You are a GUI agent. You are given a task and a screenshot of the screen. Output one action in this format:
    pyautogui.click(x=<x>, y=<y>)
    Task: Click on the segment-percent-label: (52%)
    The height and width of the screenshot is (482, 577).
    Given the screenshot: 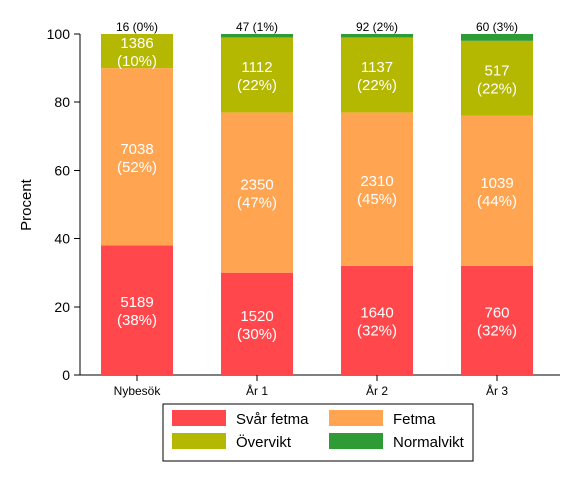 What is the action you would take?
    pyautogui.click(x=137, y=167)
    